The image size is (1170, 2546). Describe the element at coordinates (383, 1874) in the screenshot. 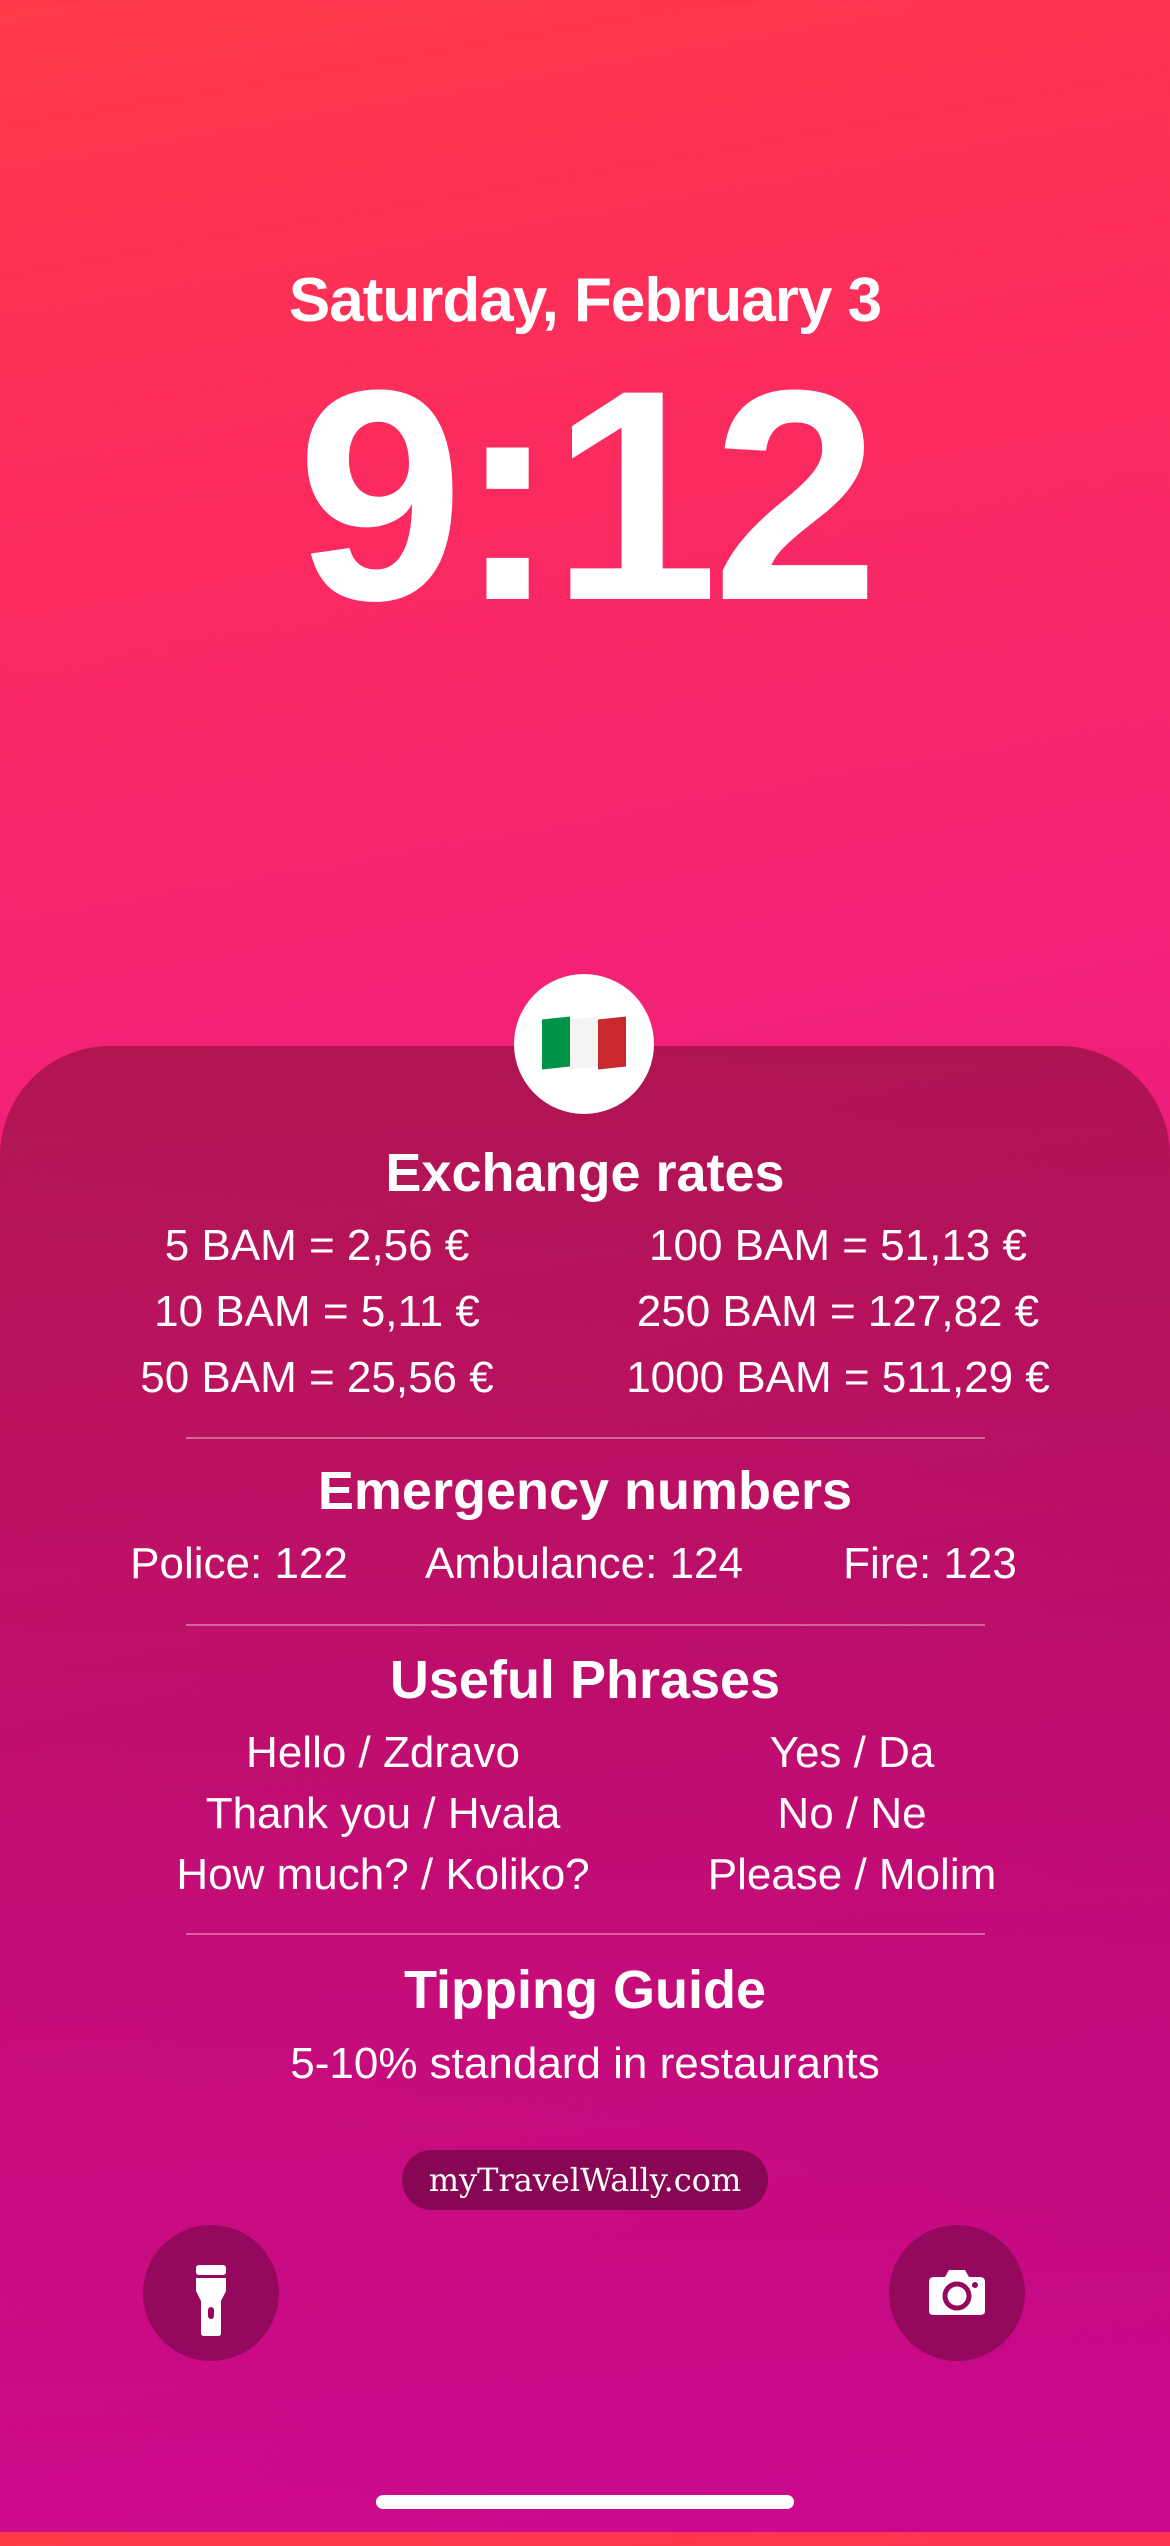

I see `phrase: How much? / Koliko?` at that location.